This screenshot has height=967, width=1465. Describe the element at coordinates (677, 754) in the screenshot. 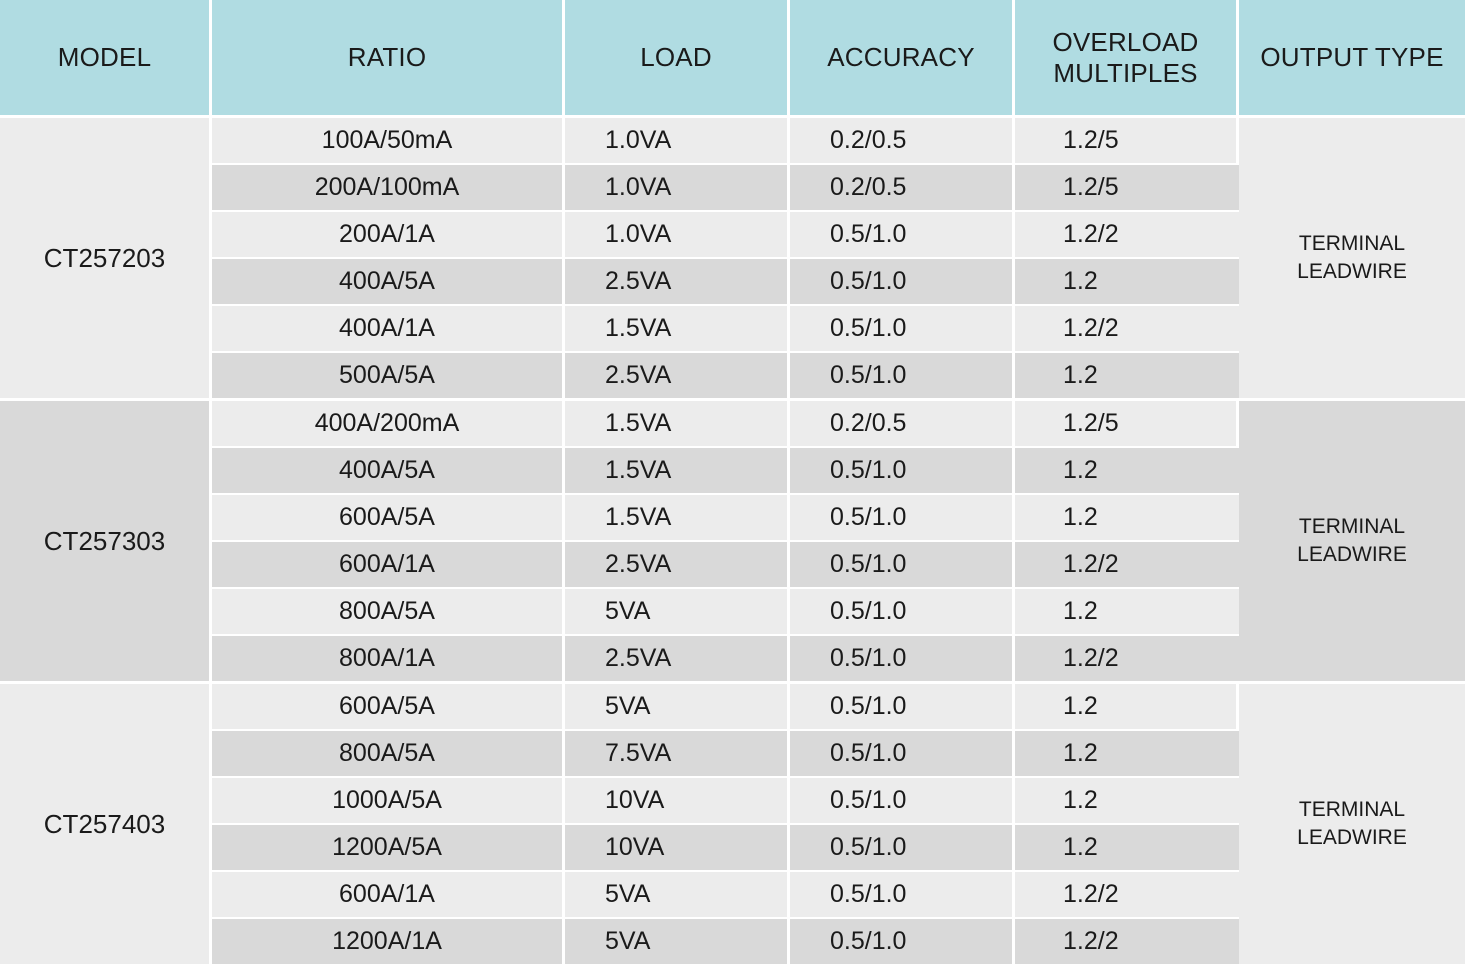

I see `load-cell: 7.5VA` at that location.